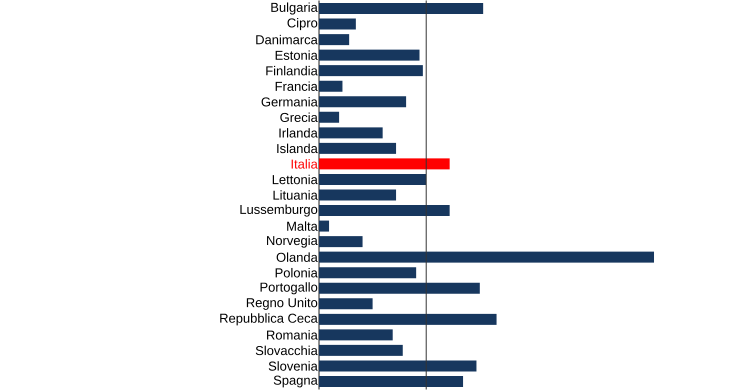 Image resolution: width=740 pixels, height=390 pixels. Describe the element at coordinates (292, 242) in the screenshot. I see `y-tick-label: Norvegia` at that location.